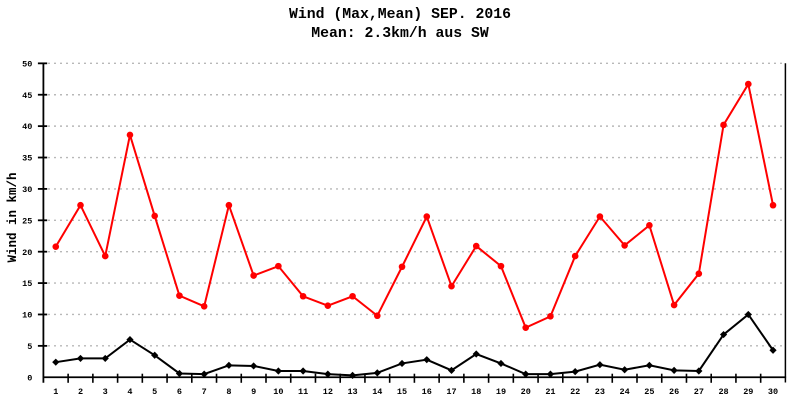  What do you see at coordinates (400, 15) in the screenshot?
I see `svg-text: Wind (Max,Mean) SEP. 2016` at bounding box center [400, 15].